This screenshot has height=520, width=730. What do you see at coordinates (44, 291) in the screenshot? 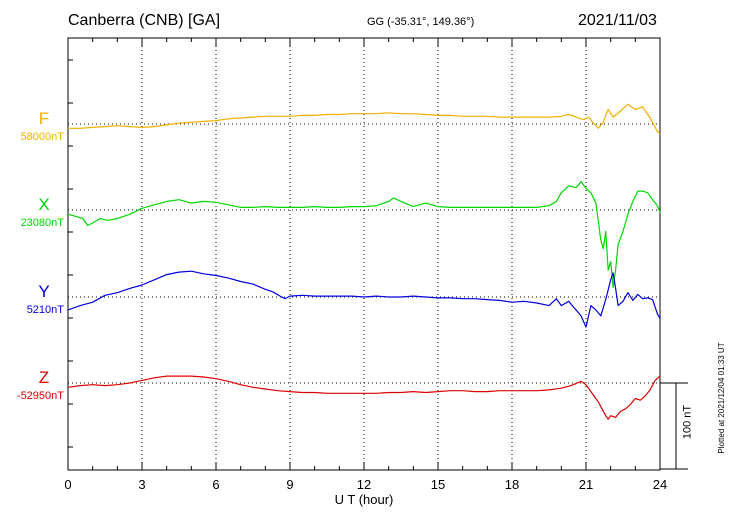
I see `series-name-y: Y` at bounding box center [44, 291].